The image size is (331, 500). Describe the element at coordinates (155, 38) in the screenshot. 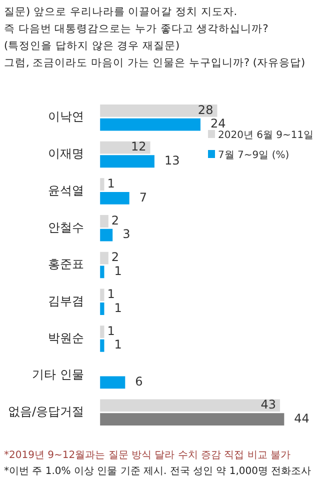

I see `chart-title: 질문) 앞으로 우리나라를 이끌어갈 정치 지도자. 즉 다음번 대통령감으로는 누가 좋다고 생각하십니까? (특정인을 답하지 않은 경우 재질문) 그럼, 조금이라도 마음이 가는 인물은 누구입니까? (자유응답)` at that location.